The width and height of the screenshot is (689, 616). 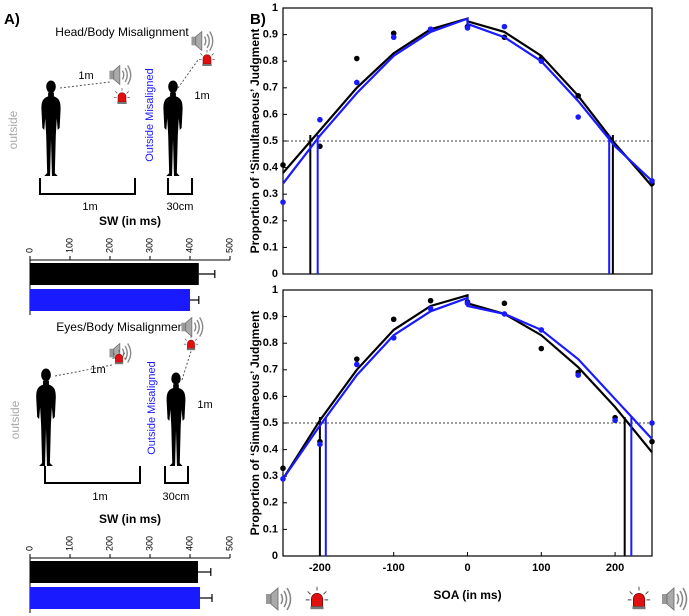 What do you see at coordinates (12, 19) in the screenshot?
I see `panel-label: A)` at bounding box center [12, 19].